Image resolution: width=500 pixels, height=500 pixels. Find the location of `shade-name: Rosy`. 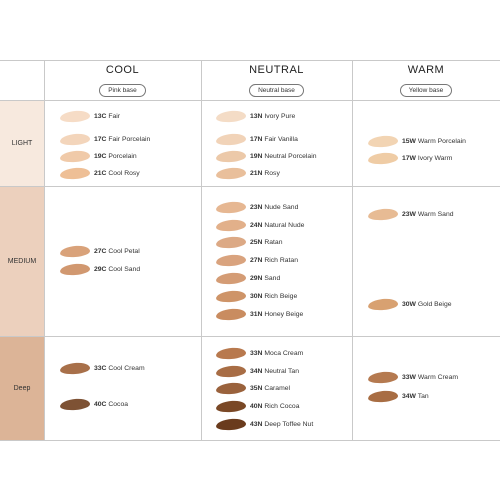

shade-name: Rosy is located at coordinates (271, 173).